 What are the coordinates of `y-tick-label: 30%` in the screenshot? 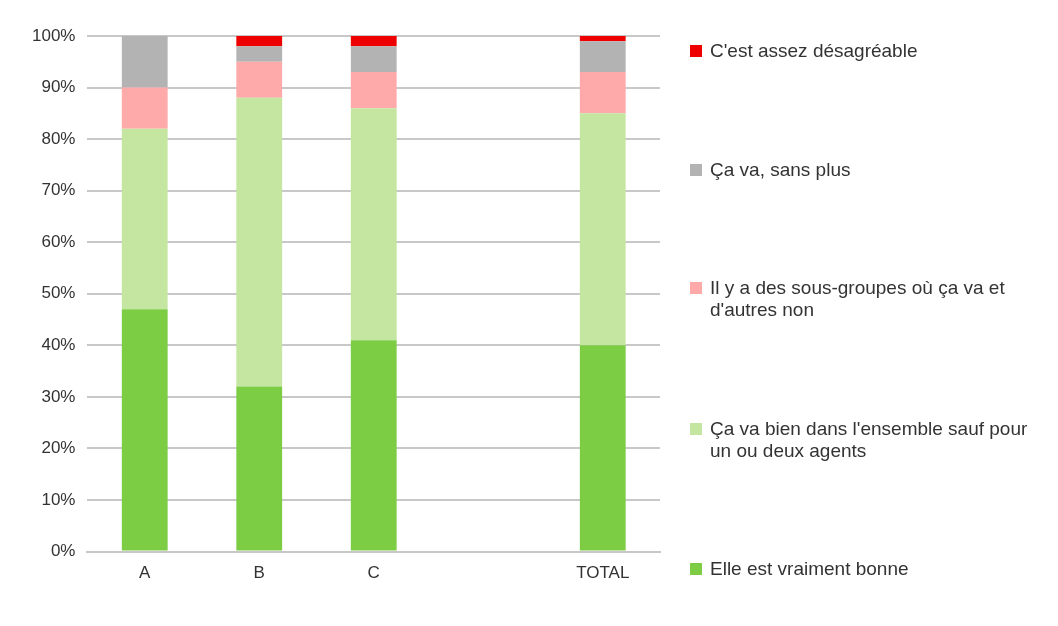 It's located at (58, 396).